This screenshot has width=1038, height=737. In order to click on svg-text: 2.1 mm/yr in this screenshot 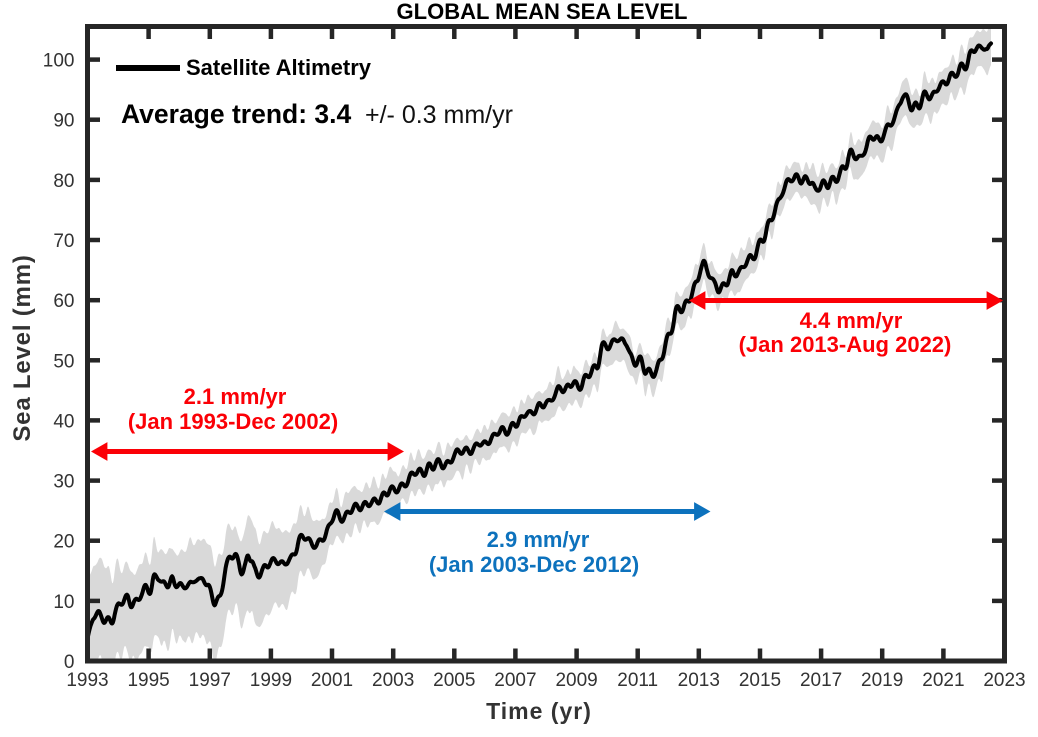, I will do `click(235, 396)`.